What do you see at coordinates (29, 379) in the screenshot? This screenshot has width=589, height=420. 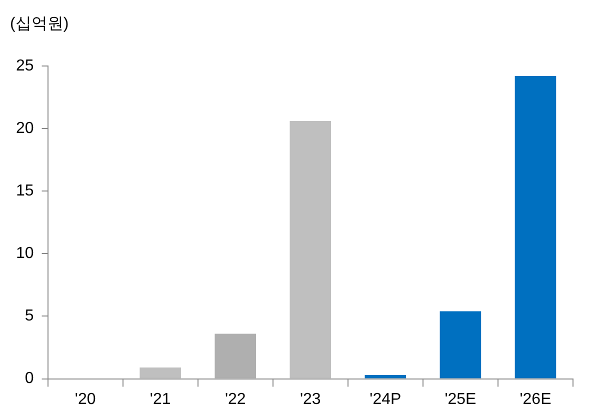 I see `y-tick-label: 0` at bounding box center [29, 379].